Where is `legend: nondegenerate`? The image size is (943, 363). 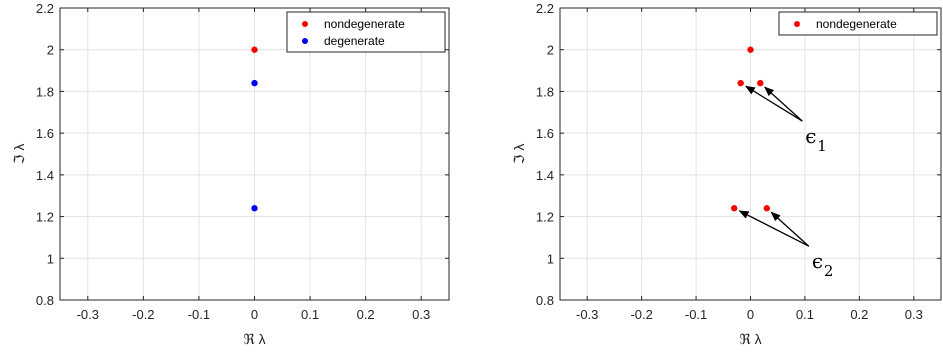
legend: nondegenerate is located at coordinates (858, 23).